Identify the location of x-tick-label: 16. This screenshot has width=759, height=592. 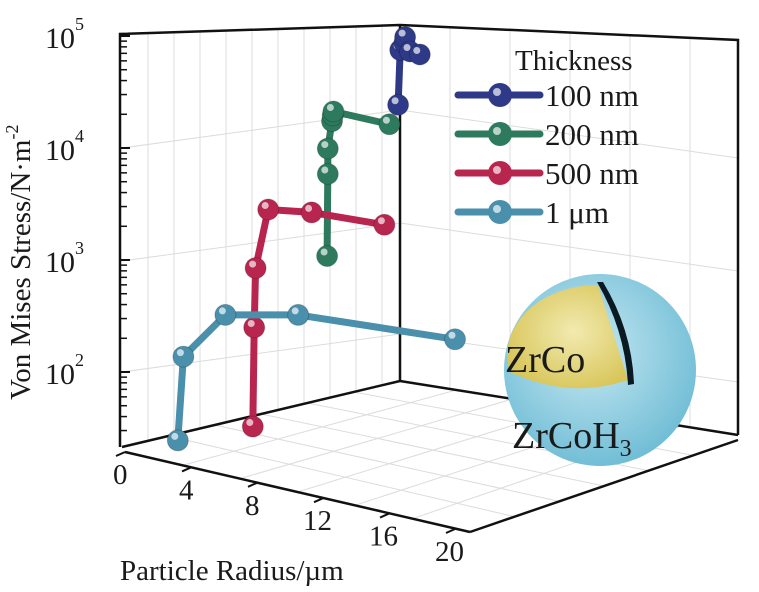
(383, 537).